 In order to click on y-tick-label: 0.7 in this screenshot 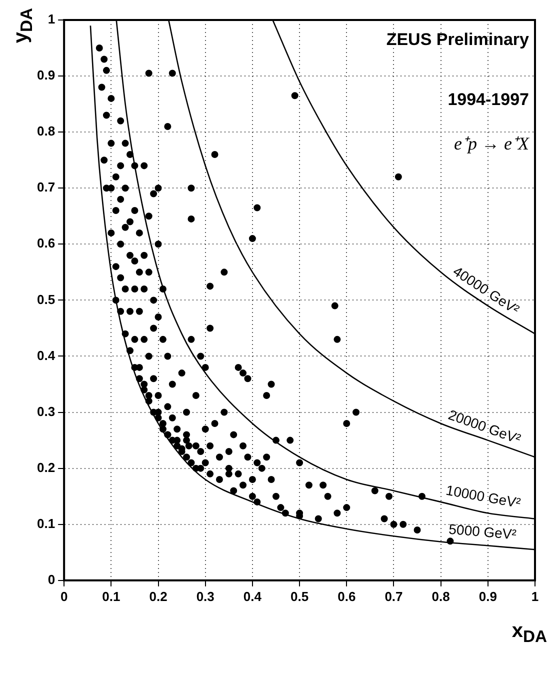, I will do `click(46, 187)`.